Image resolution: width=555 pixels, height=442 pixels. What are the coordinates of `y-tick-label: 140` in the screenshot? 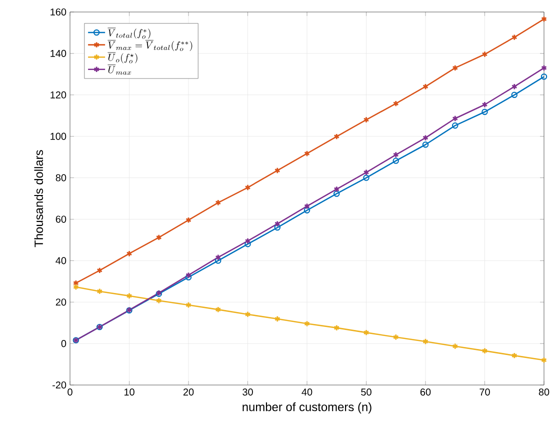 It's located at (58, 53).